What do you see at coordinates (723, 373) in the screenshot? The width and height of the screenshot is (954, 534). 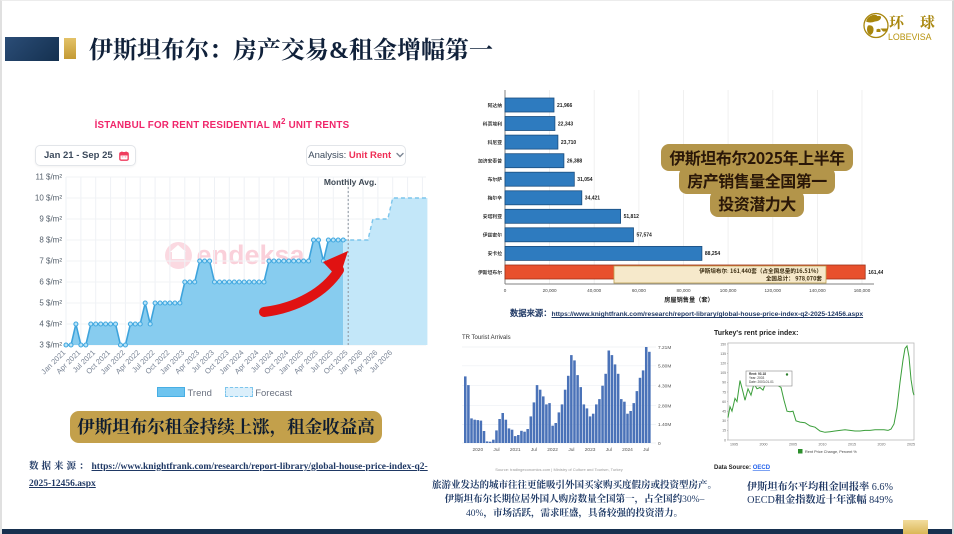 I see `svg-text: 105` at bounding box center [723, 373].